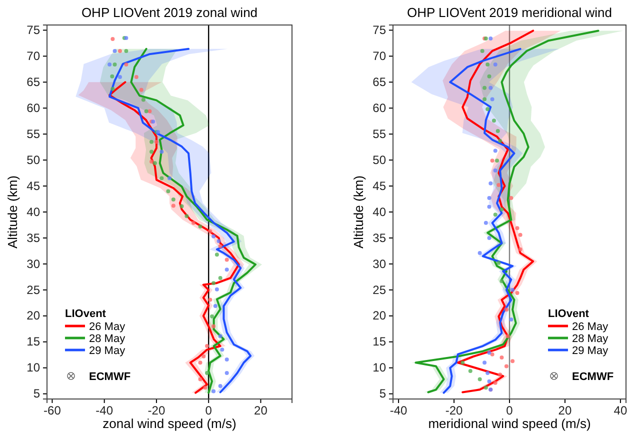 The image size is (641, 434). Describe the element at coordinates (509, 423) in the screenshot. I see `x-axis-title: meridional wind speed (m/s)` at that location.